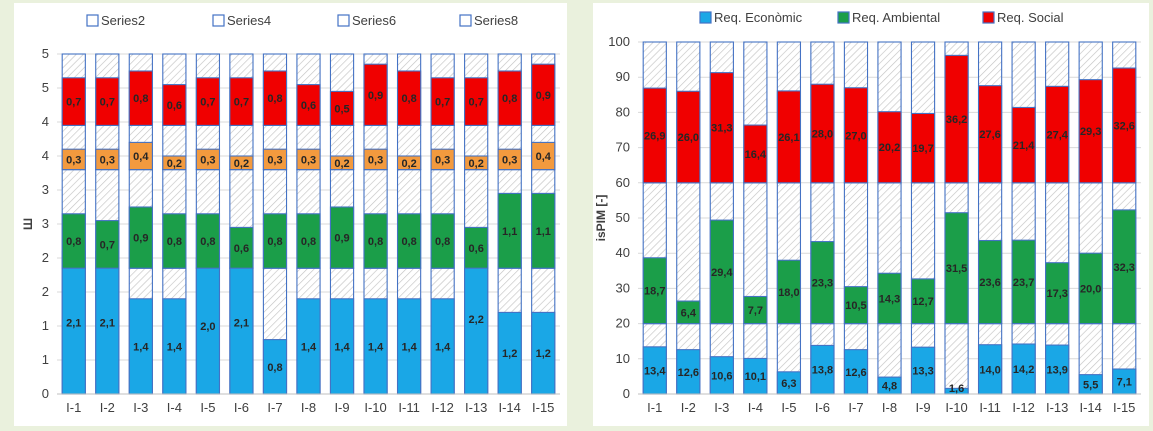 The image size is (1153, 431). What do you see at coordinates (45, 359) in the screenshot?
I see `y-tick-label: 1` at bounding box center [45, 359].